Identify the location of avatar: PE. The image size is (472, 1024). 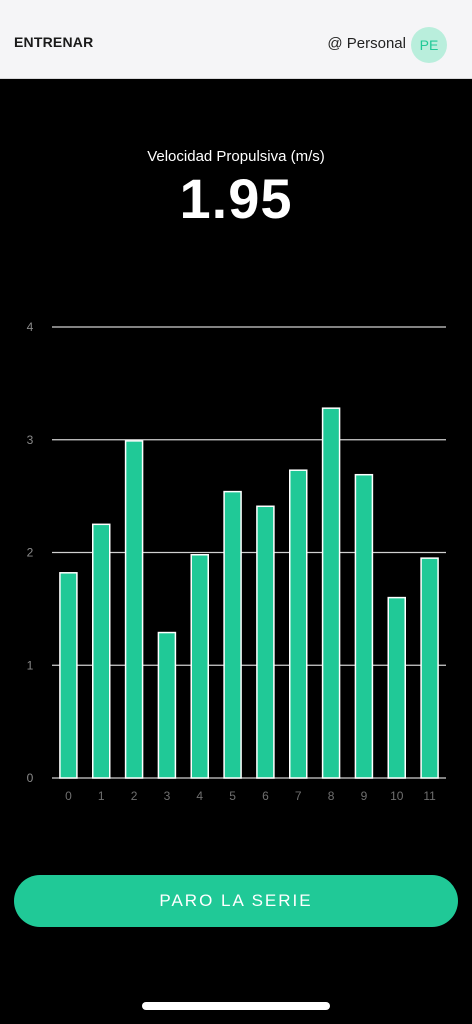
(429, 45).